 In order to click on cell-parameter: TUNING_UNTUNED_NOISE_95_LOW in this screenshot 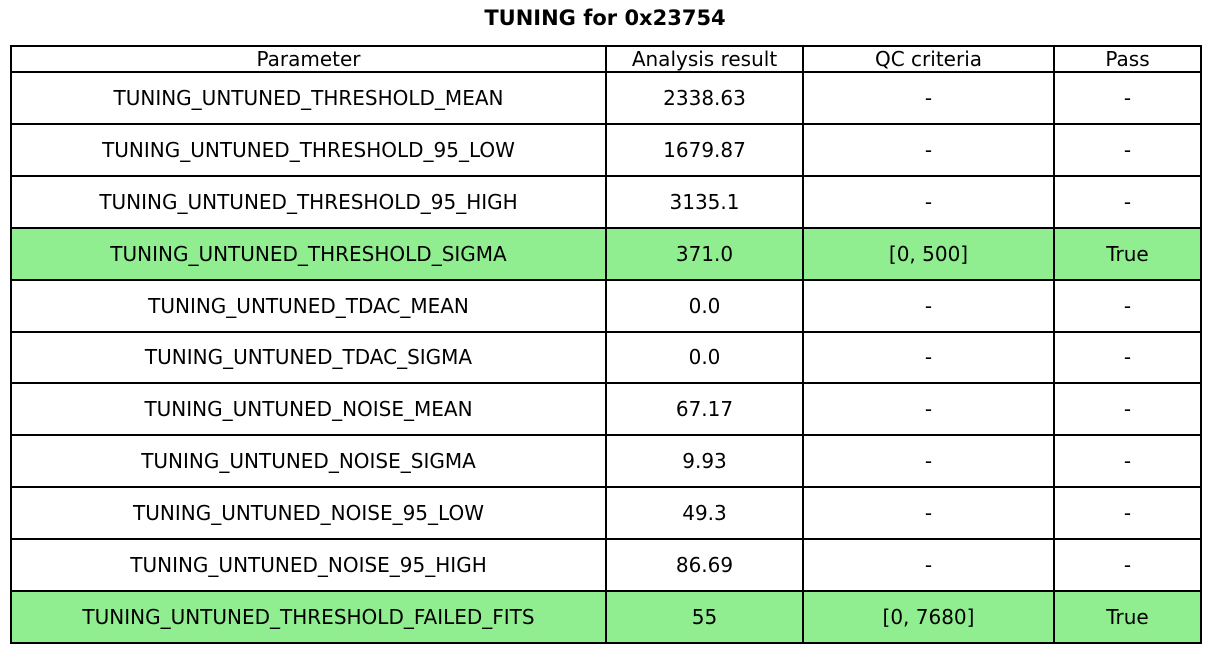, I will do `click(308, 513)`.